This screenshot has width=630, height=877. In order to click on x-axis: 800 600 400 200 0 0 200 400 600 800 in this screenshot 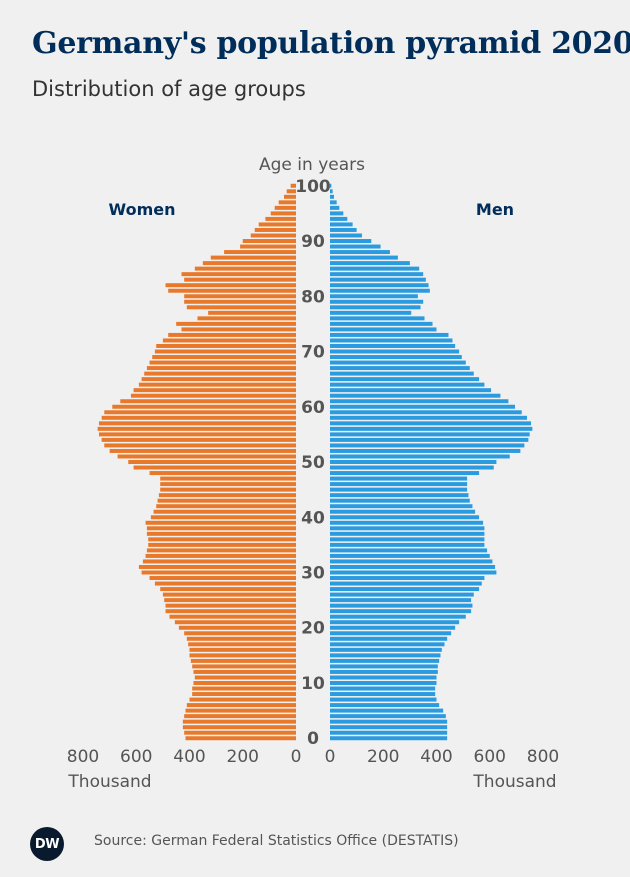, I will do `click(313, 757)`.